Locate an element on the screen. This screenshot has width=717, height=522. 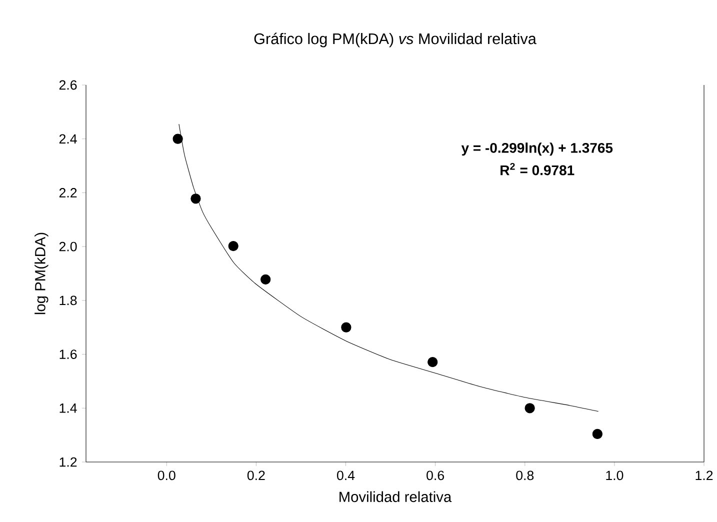
y-tick-label: 1.4 is located at coordinates (68, 408).